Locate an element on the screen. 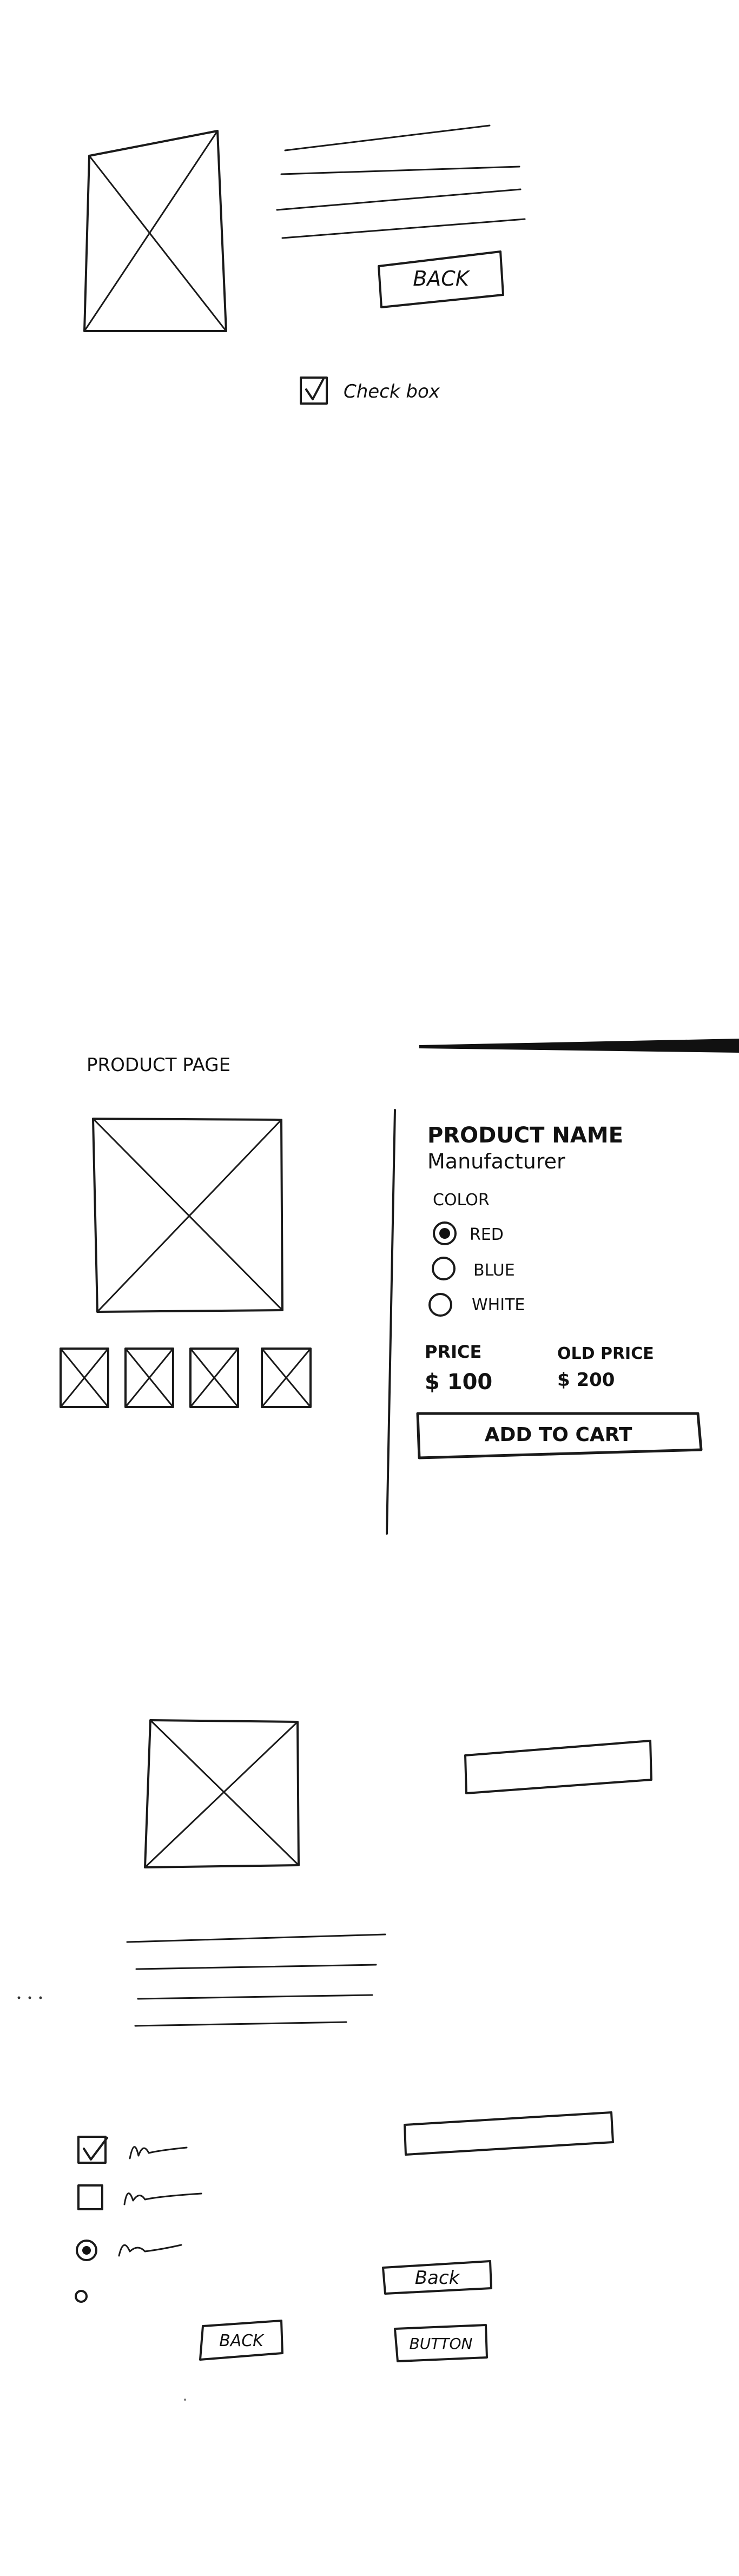  generic-button: BUTTON is located at coordinates (441, 2343).